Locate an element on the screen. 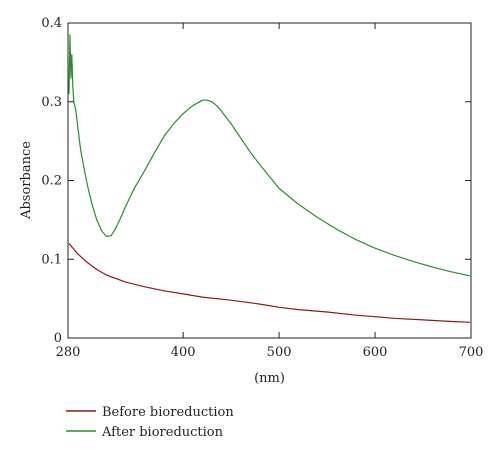 The image size is (500, 459). y-tick-label: 0 is located at coordinates (58, 338).